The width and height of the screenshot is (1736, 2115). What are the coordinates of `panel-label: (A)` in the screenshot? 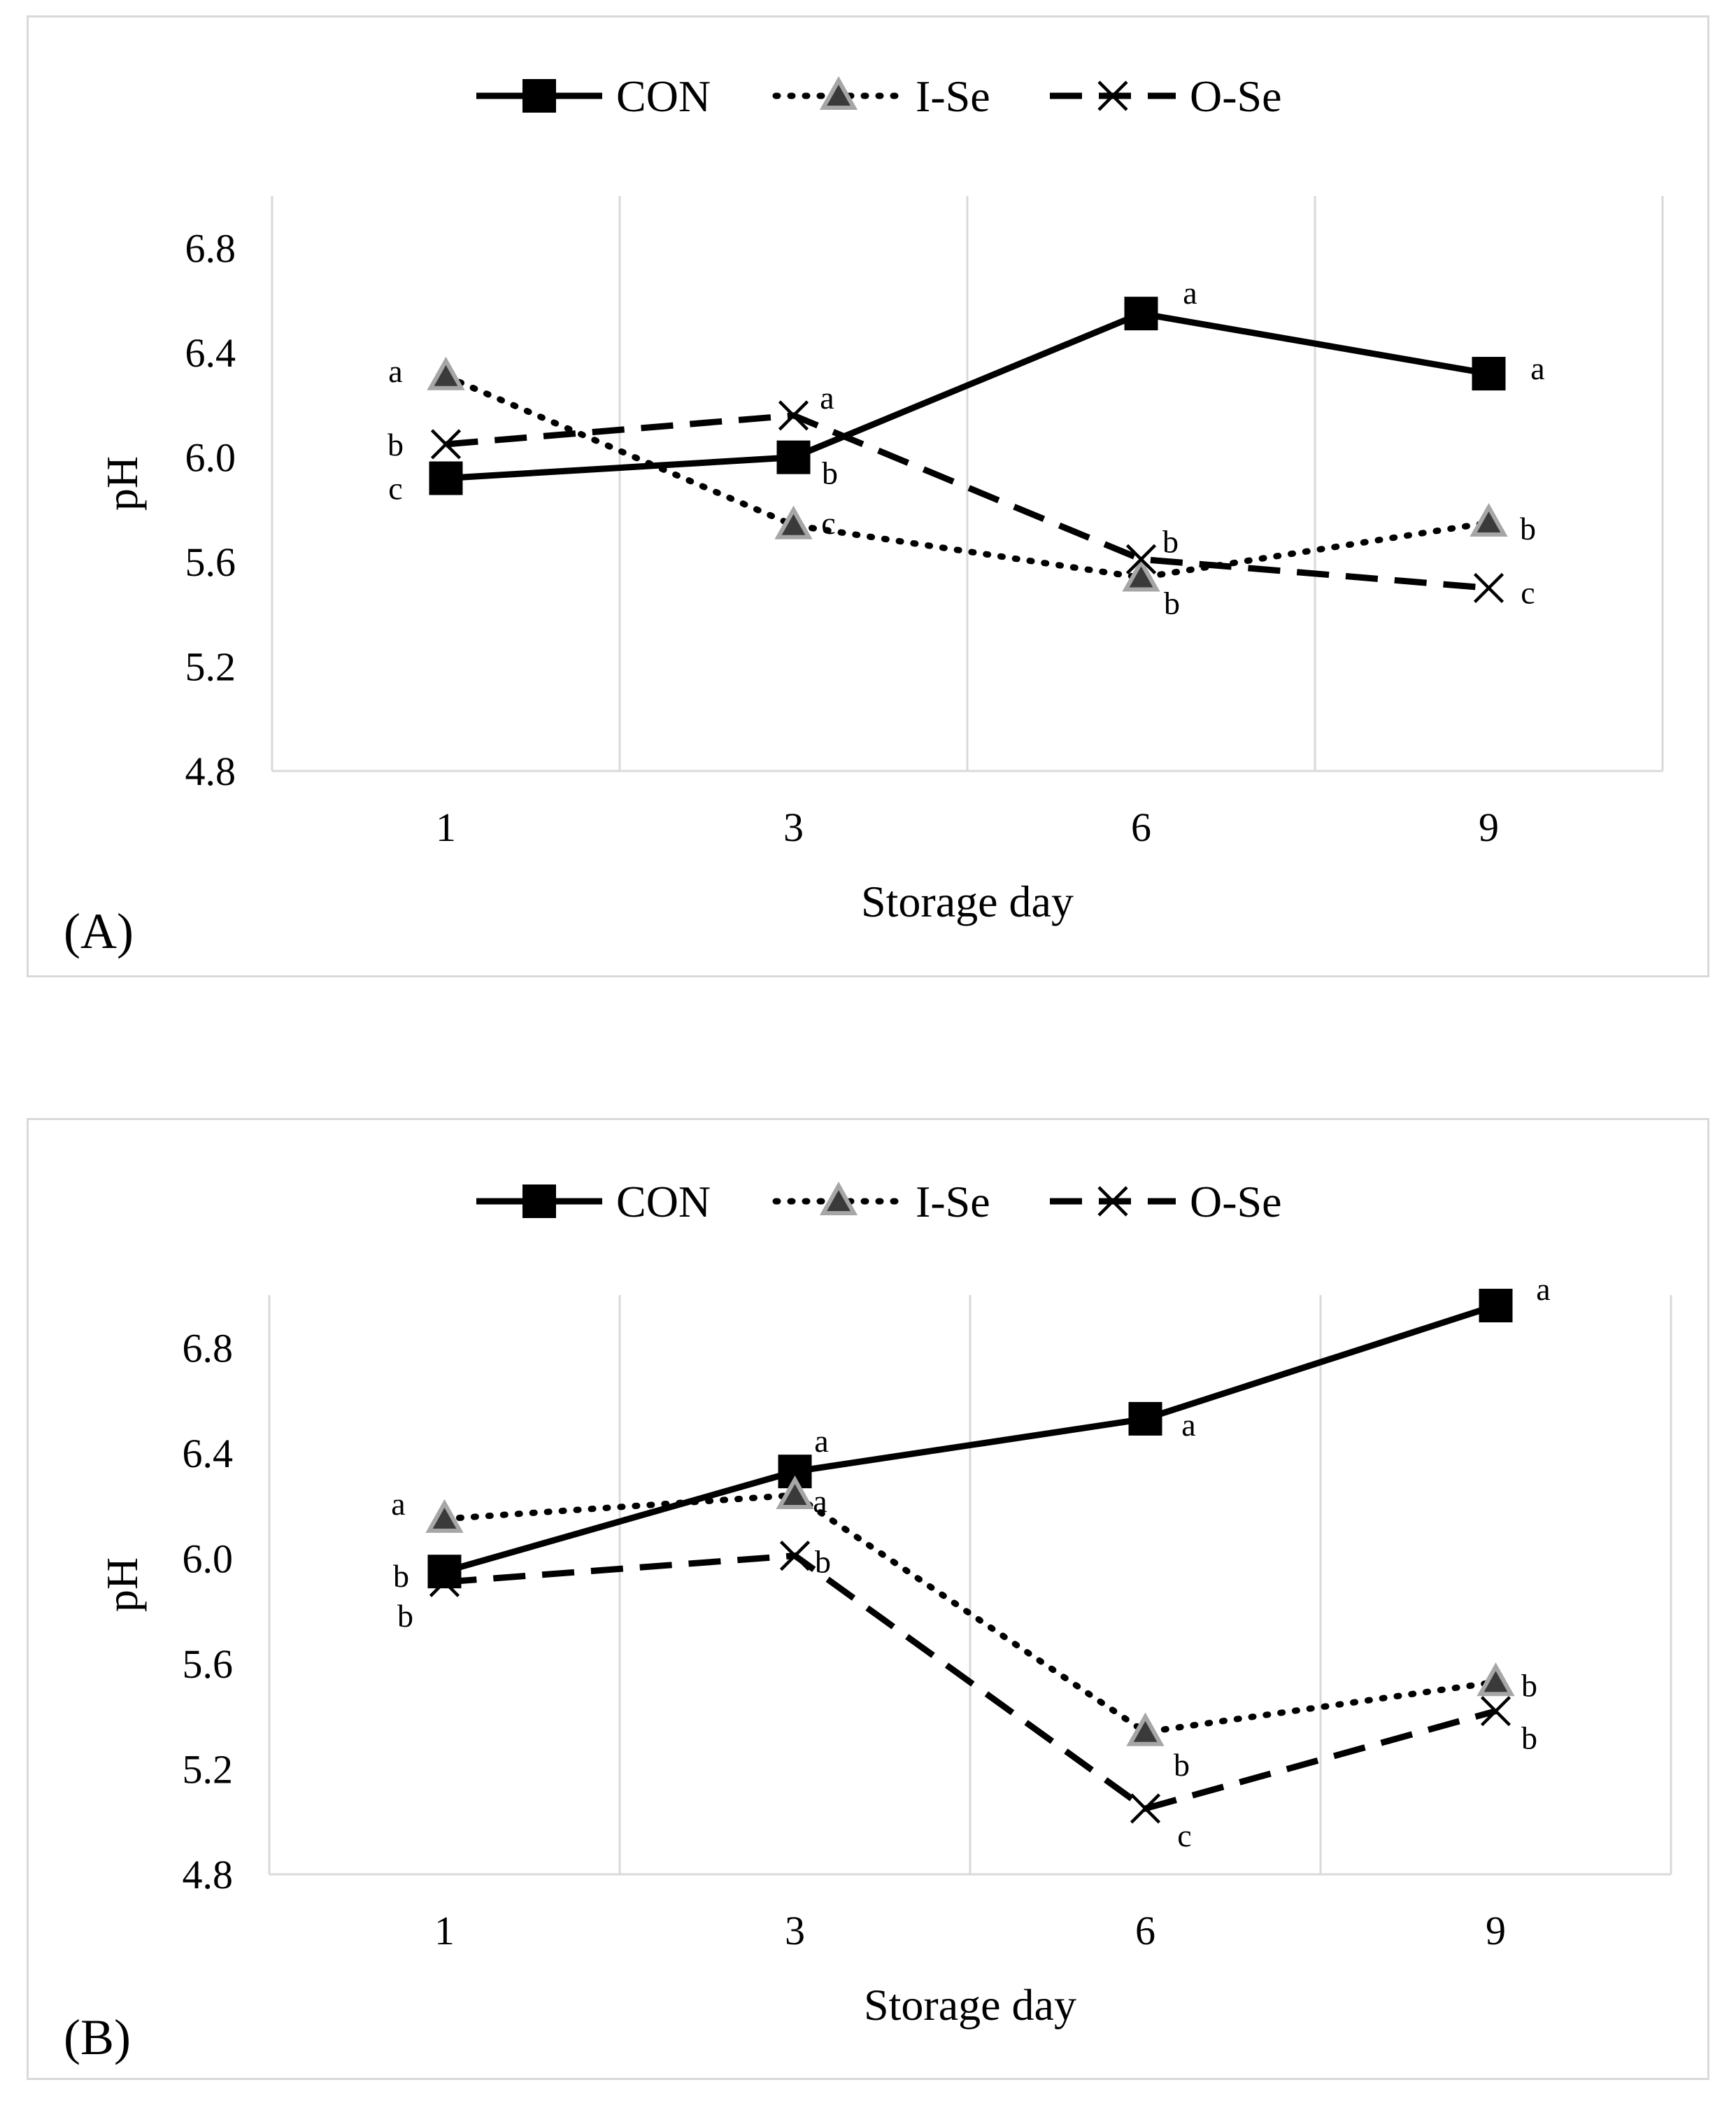 It's located at (99, 931).